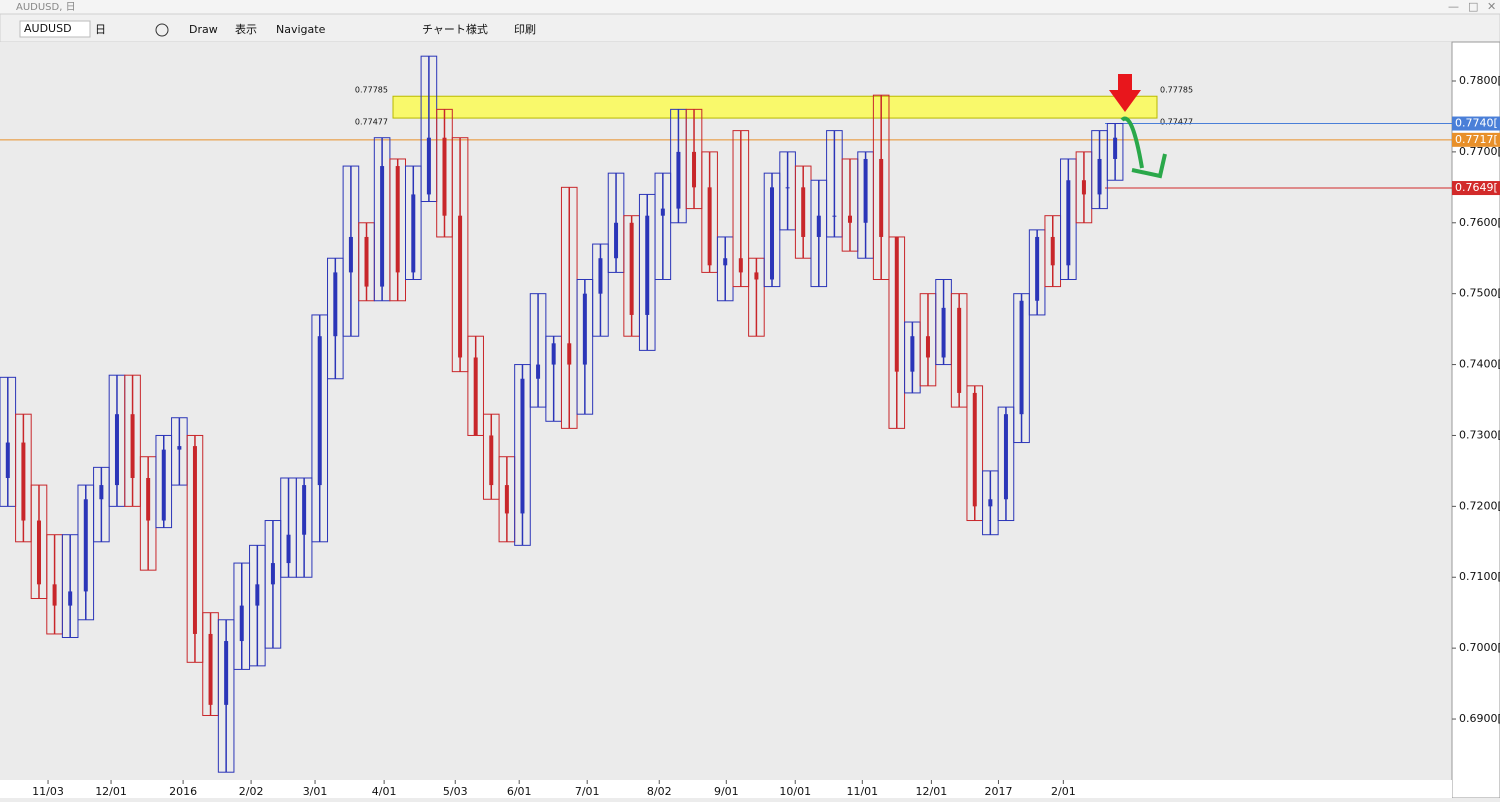  What do you see at coordinates (998, 791) in the screenshot?
I see `x-tick-label: 2017` at bounding box center [998, 791].